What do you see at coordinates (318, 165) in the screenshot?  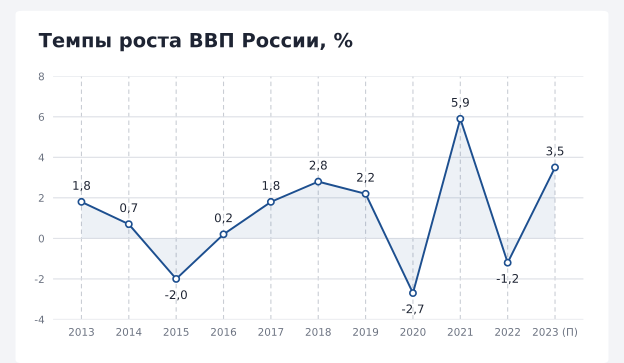 I see `data-label: 2,8` at bounding box center [318, 165].